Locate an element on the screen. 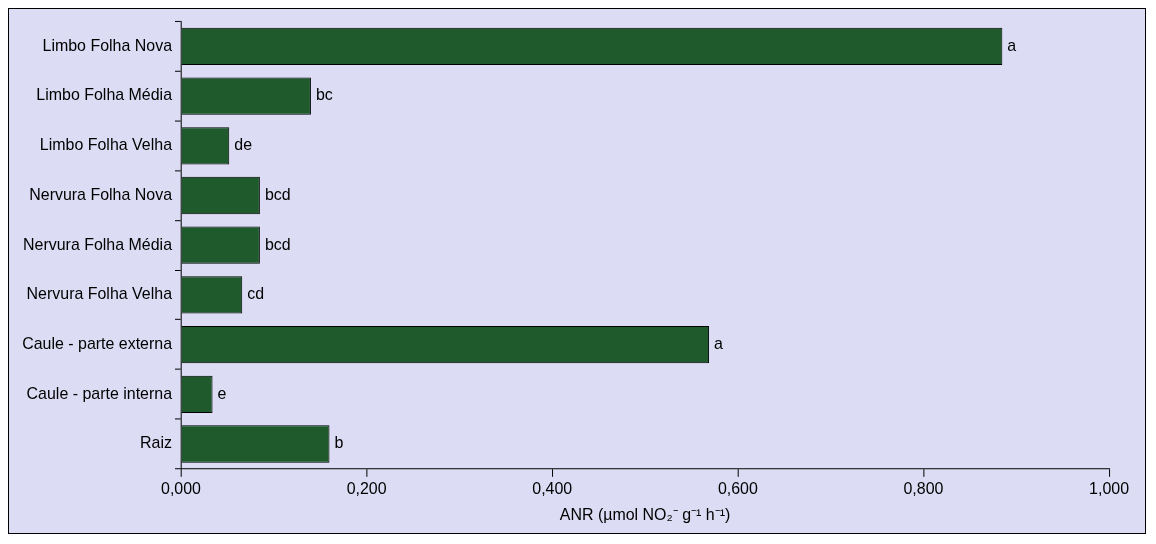 This screenshot has width=1156, height=544. x-tick-label: 1,000 is located at coordinates (1109, 488).